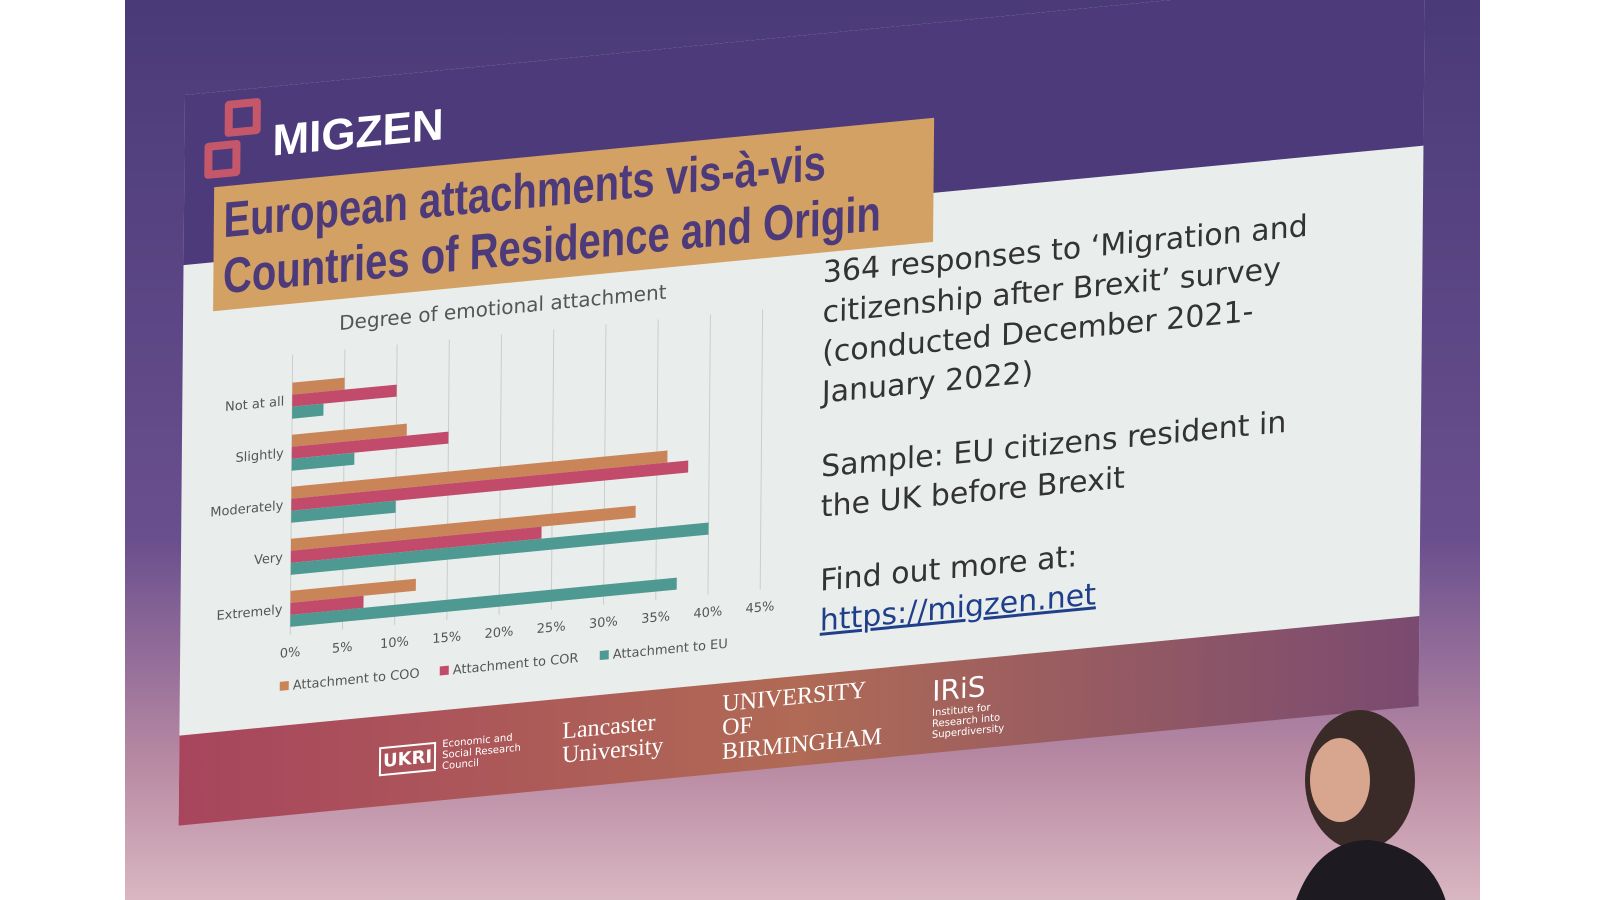 Image resolution: width=1600 pixels, height=900 pixels. What do you see at coordinates (254, 404) in the screenshot?
I see `y-tick-label: Not at all` at bounding box center [254, 404].